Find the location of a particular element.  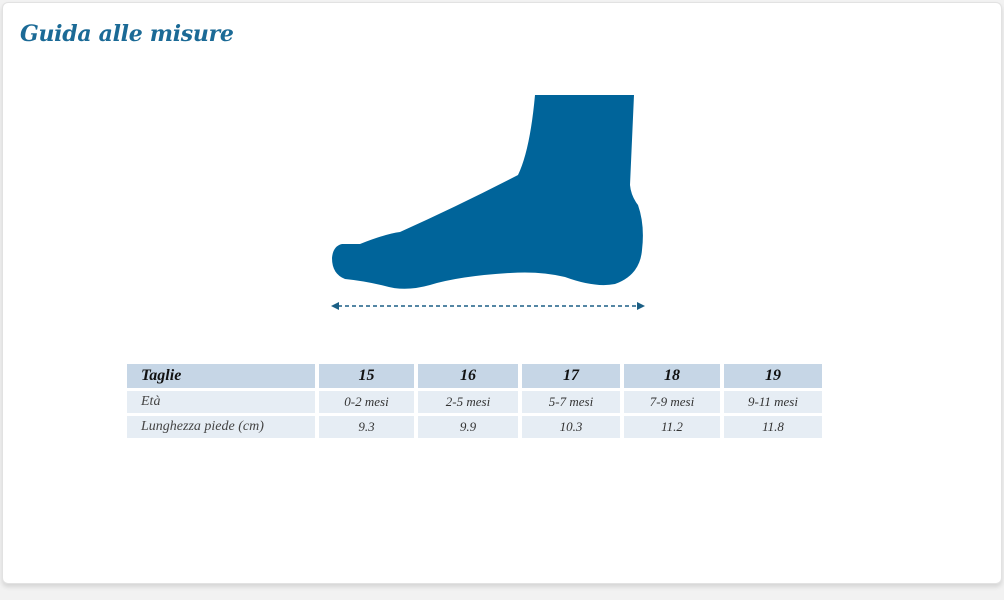

table-cell: 7-9 mesi is located at coordinates (672, 402).